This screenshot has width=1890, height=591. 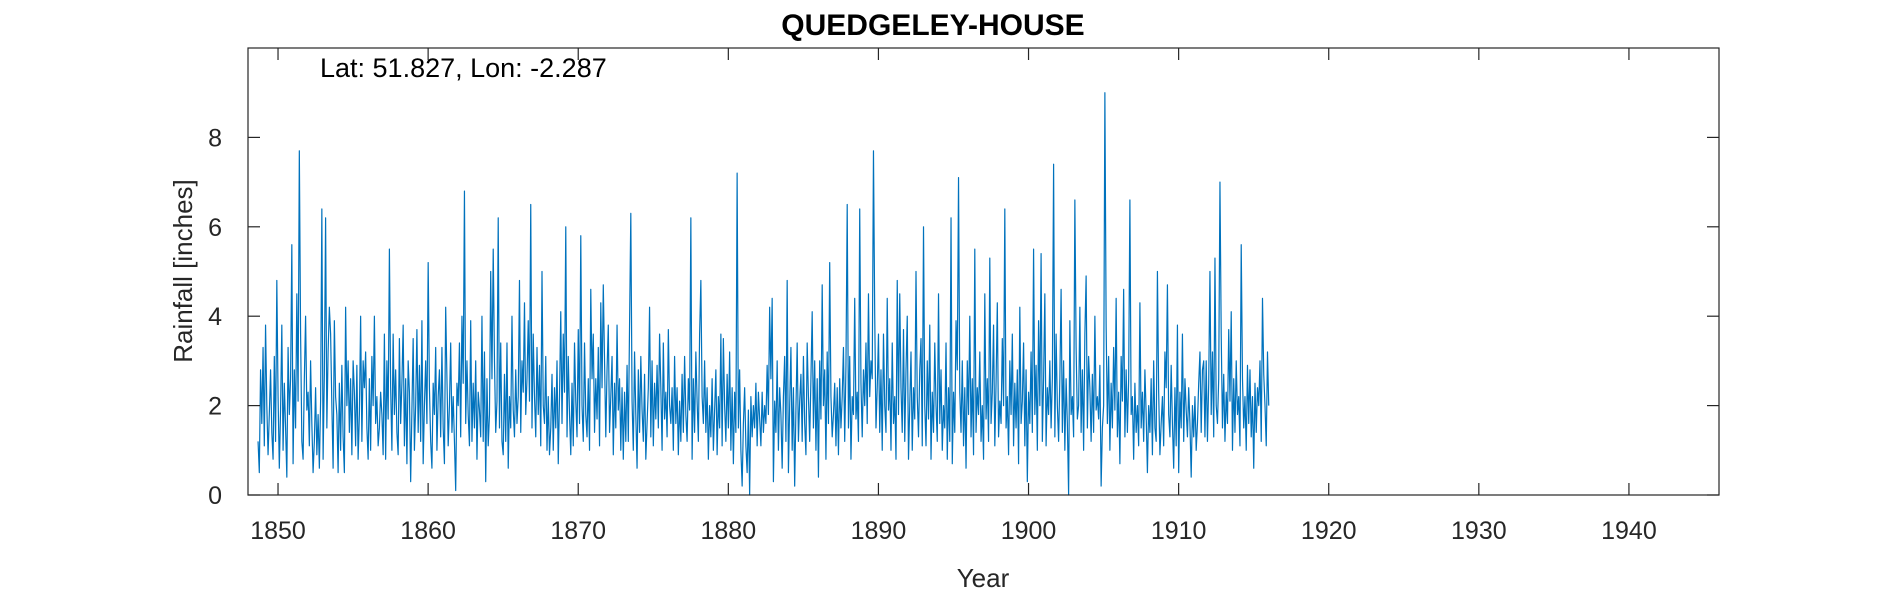 I want to click on station-coordinates-annotation: Lat: 51.827, Lon: -2.287, so click(x=463, y=68).